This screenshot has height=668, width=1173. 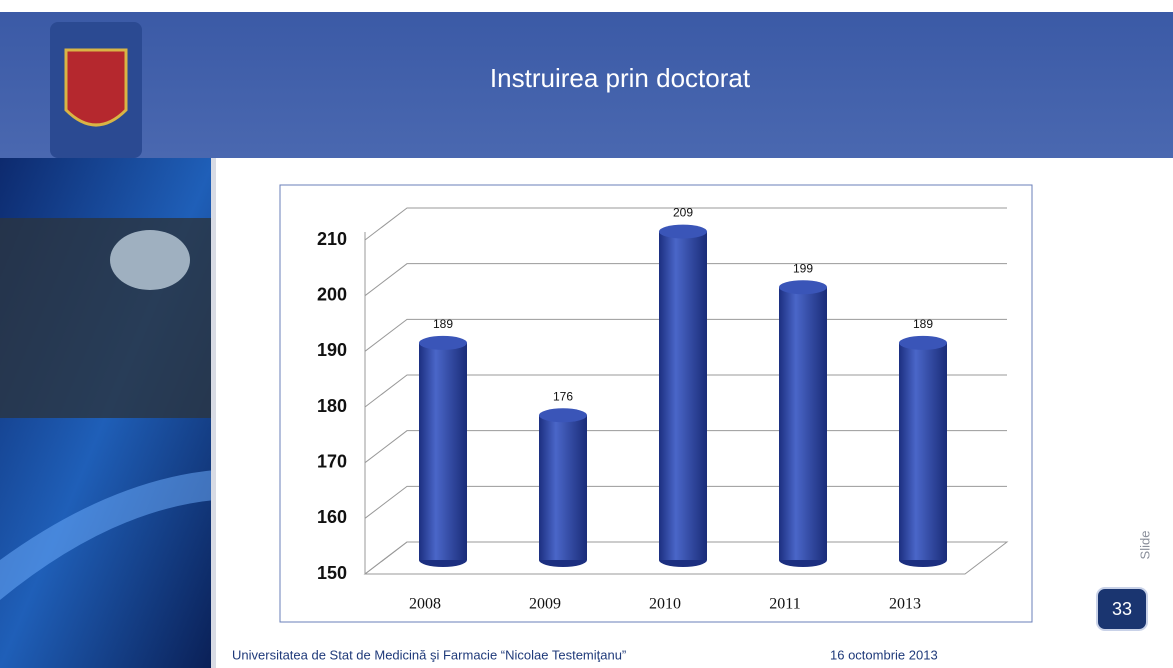 What do you see at coordinates (332, 350) in the screenshot?
I see `y-tick-label: 190` at bounding box center [332, 350].